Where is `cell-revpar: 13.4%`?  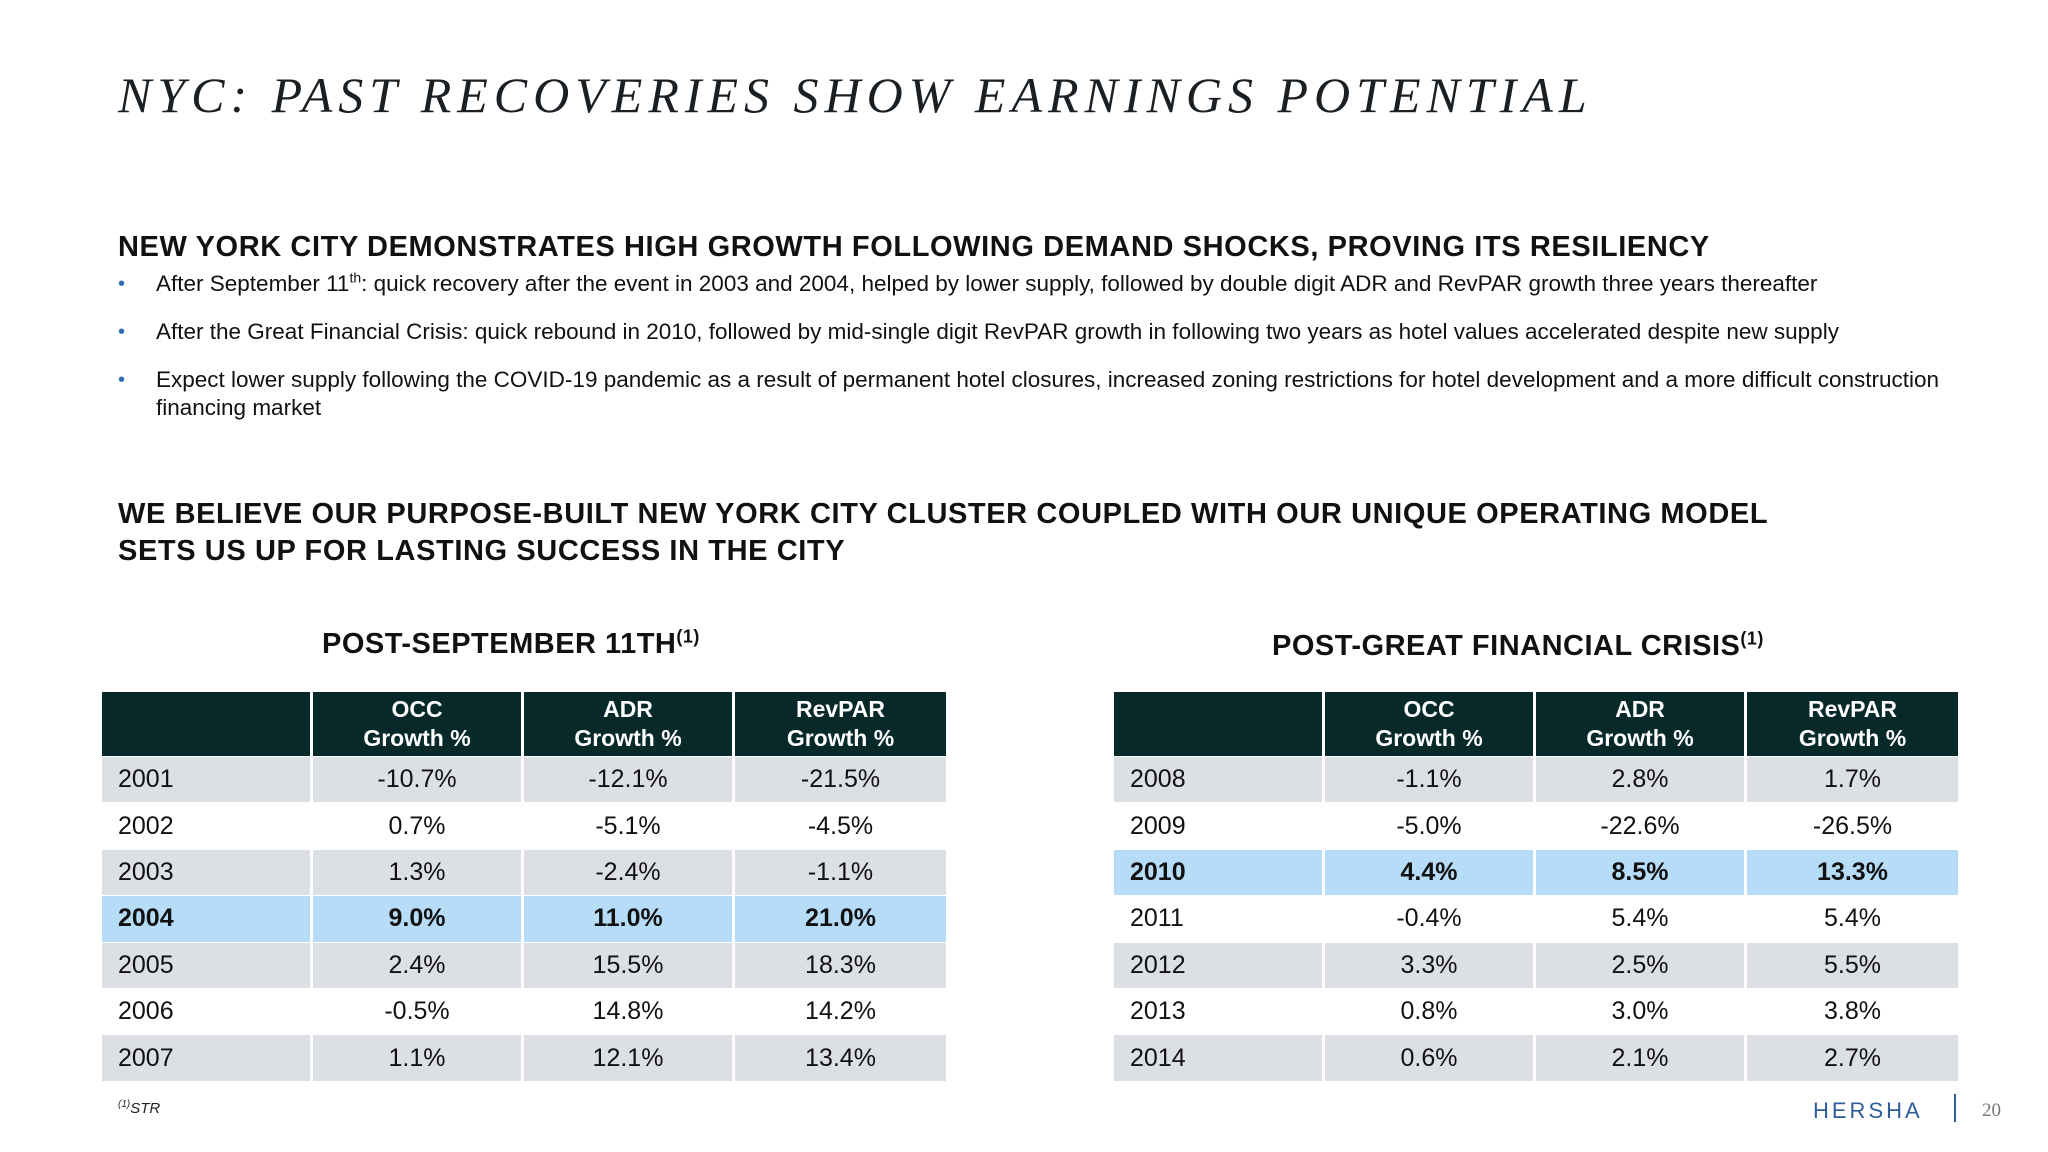 cell-revpar: 13.4% is located at coordinates (840, 1058).